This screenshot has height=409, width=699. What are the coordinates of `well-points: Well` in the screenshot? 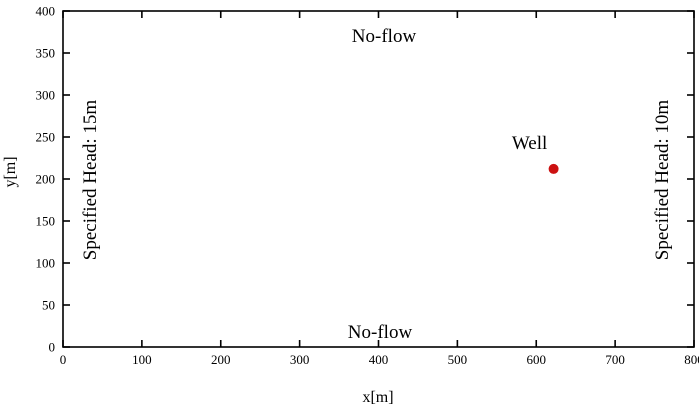 It's located at (535, 153).